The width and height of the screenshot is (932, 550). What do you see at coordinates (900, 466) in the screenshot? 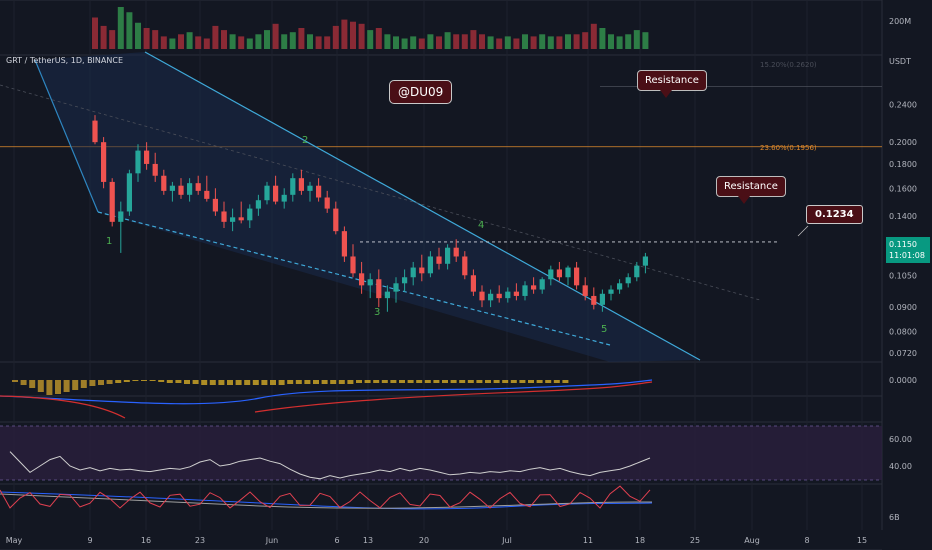
I see `rsi-tick-40: 40.00` at bounding box center [900, 466].